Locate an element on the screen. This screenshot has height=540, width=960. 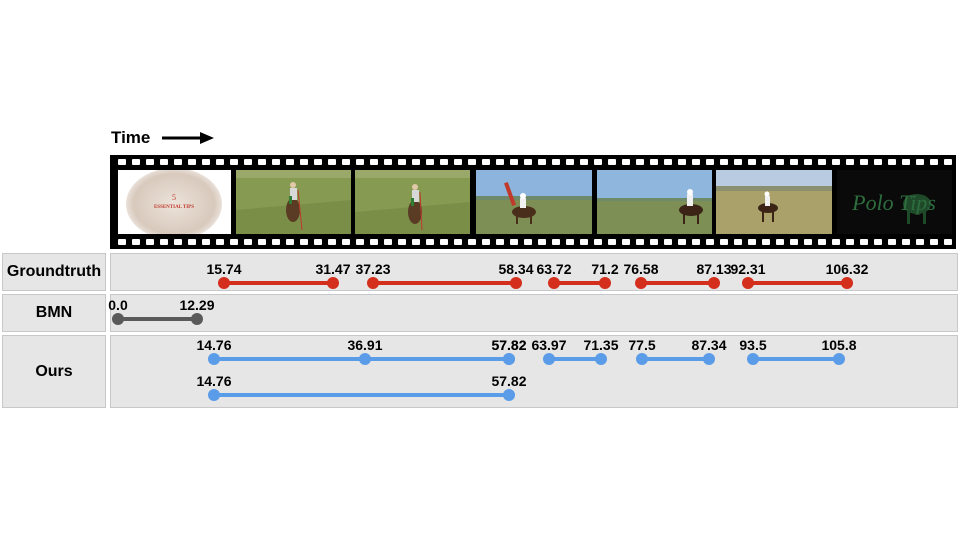
segment-start-label: 93.5 is located at coordinates (752, 345).